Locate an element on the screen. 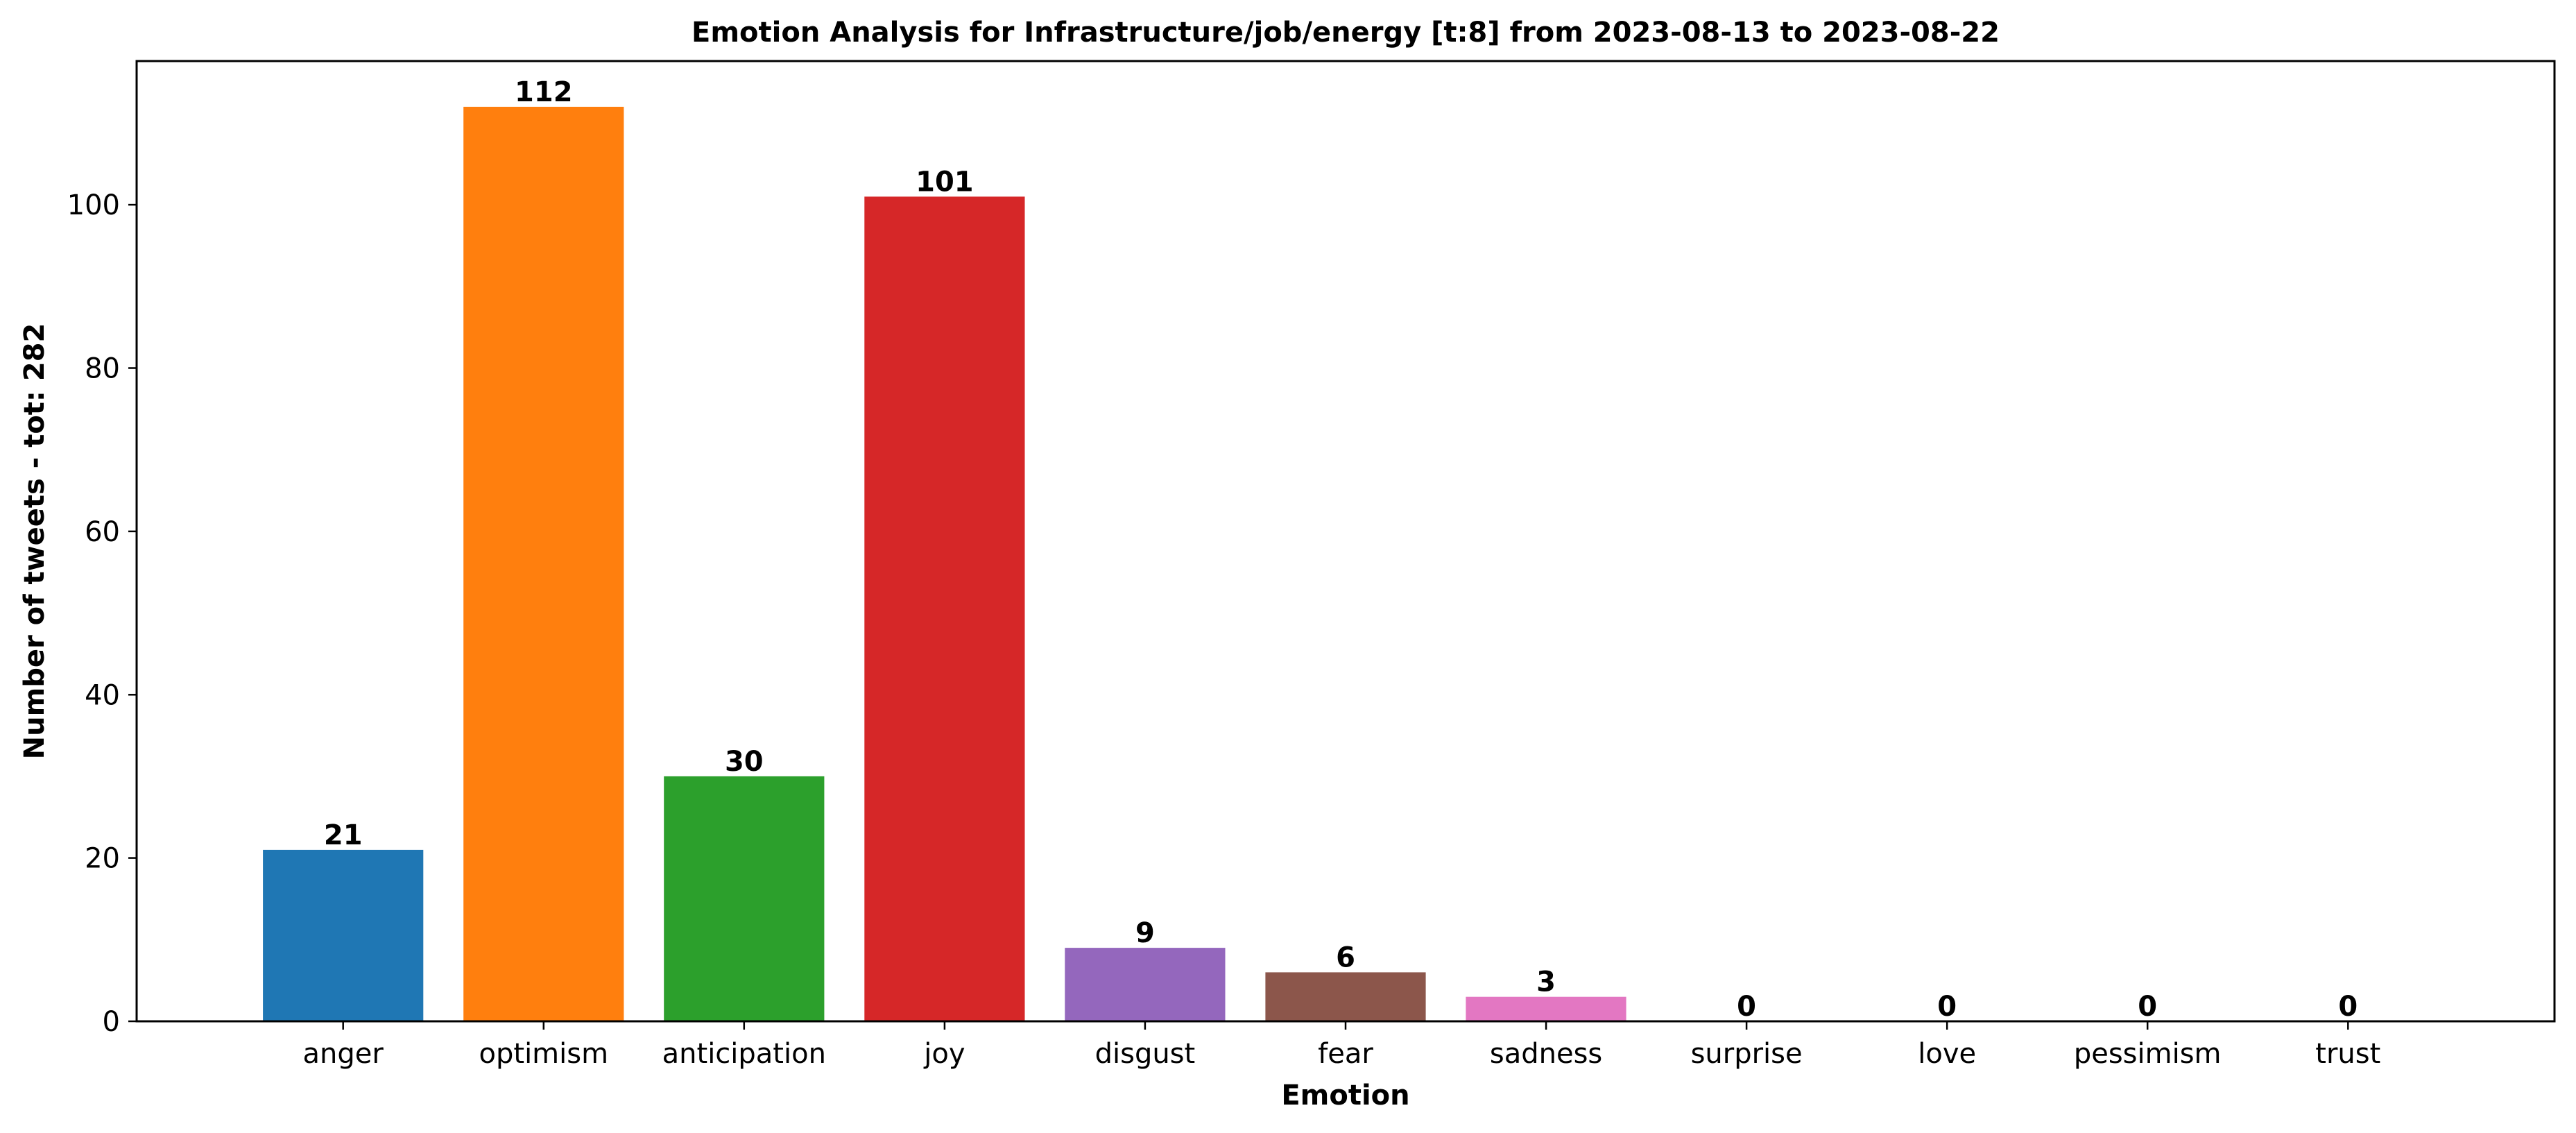 The width and height of the screenshot is (2576, 1133). y-tick-label-20: 20 is located at coordinates (102, 859).